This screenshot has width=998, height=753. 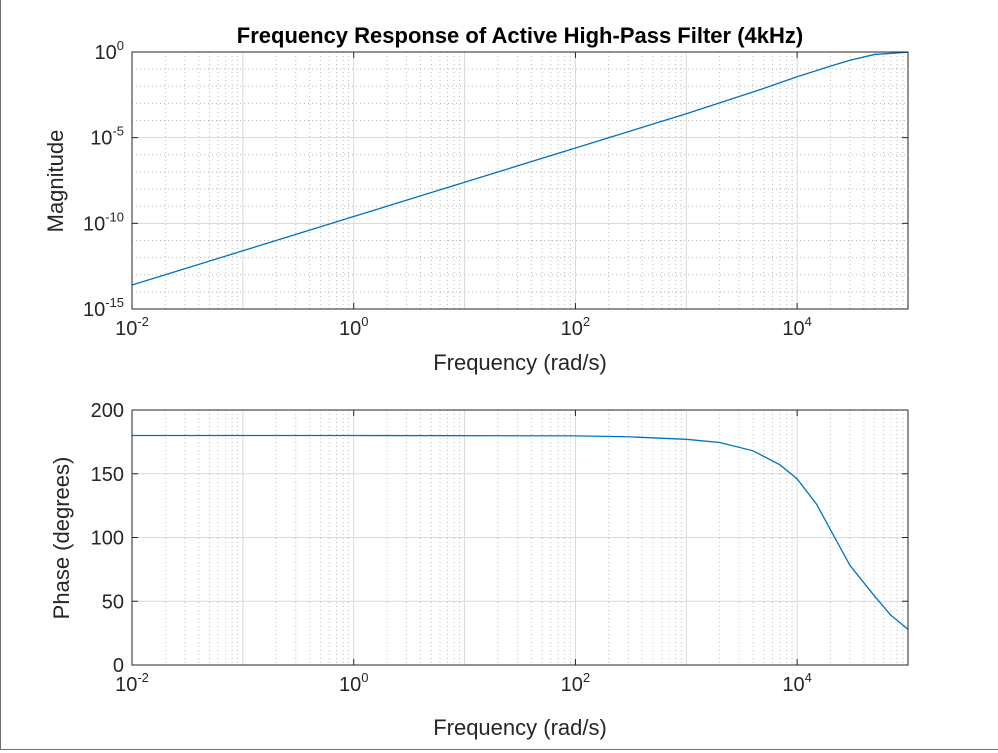 I want to click on y-tick-label: 200, so click(x=107, y=411).